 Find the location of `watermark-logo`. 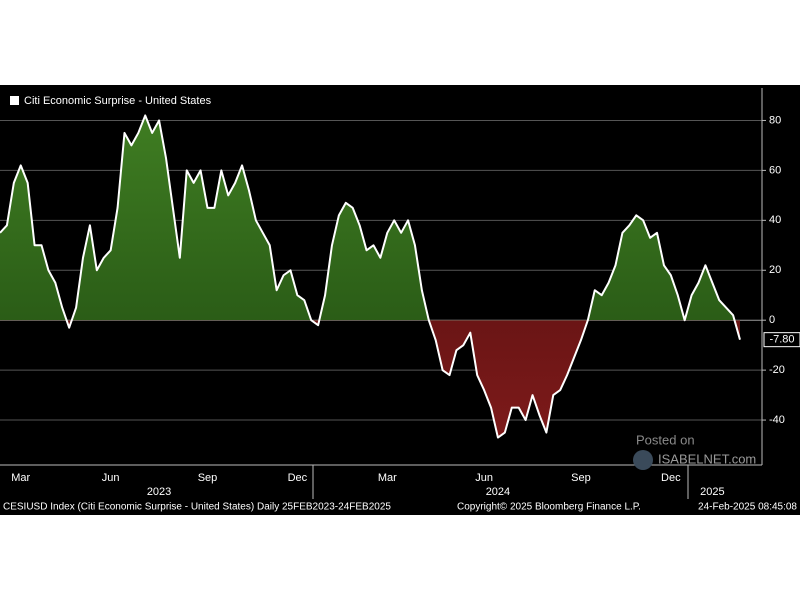

watermark-logo is located at coordinates (643, 460).